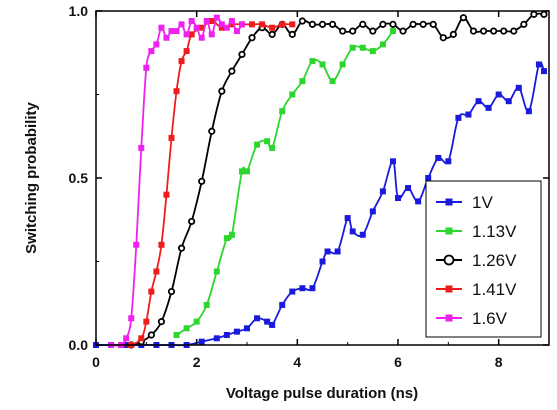 This screenshot has height=410, width=557. I want to click on x-tick-label: 2, so click(197, 362).